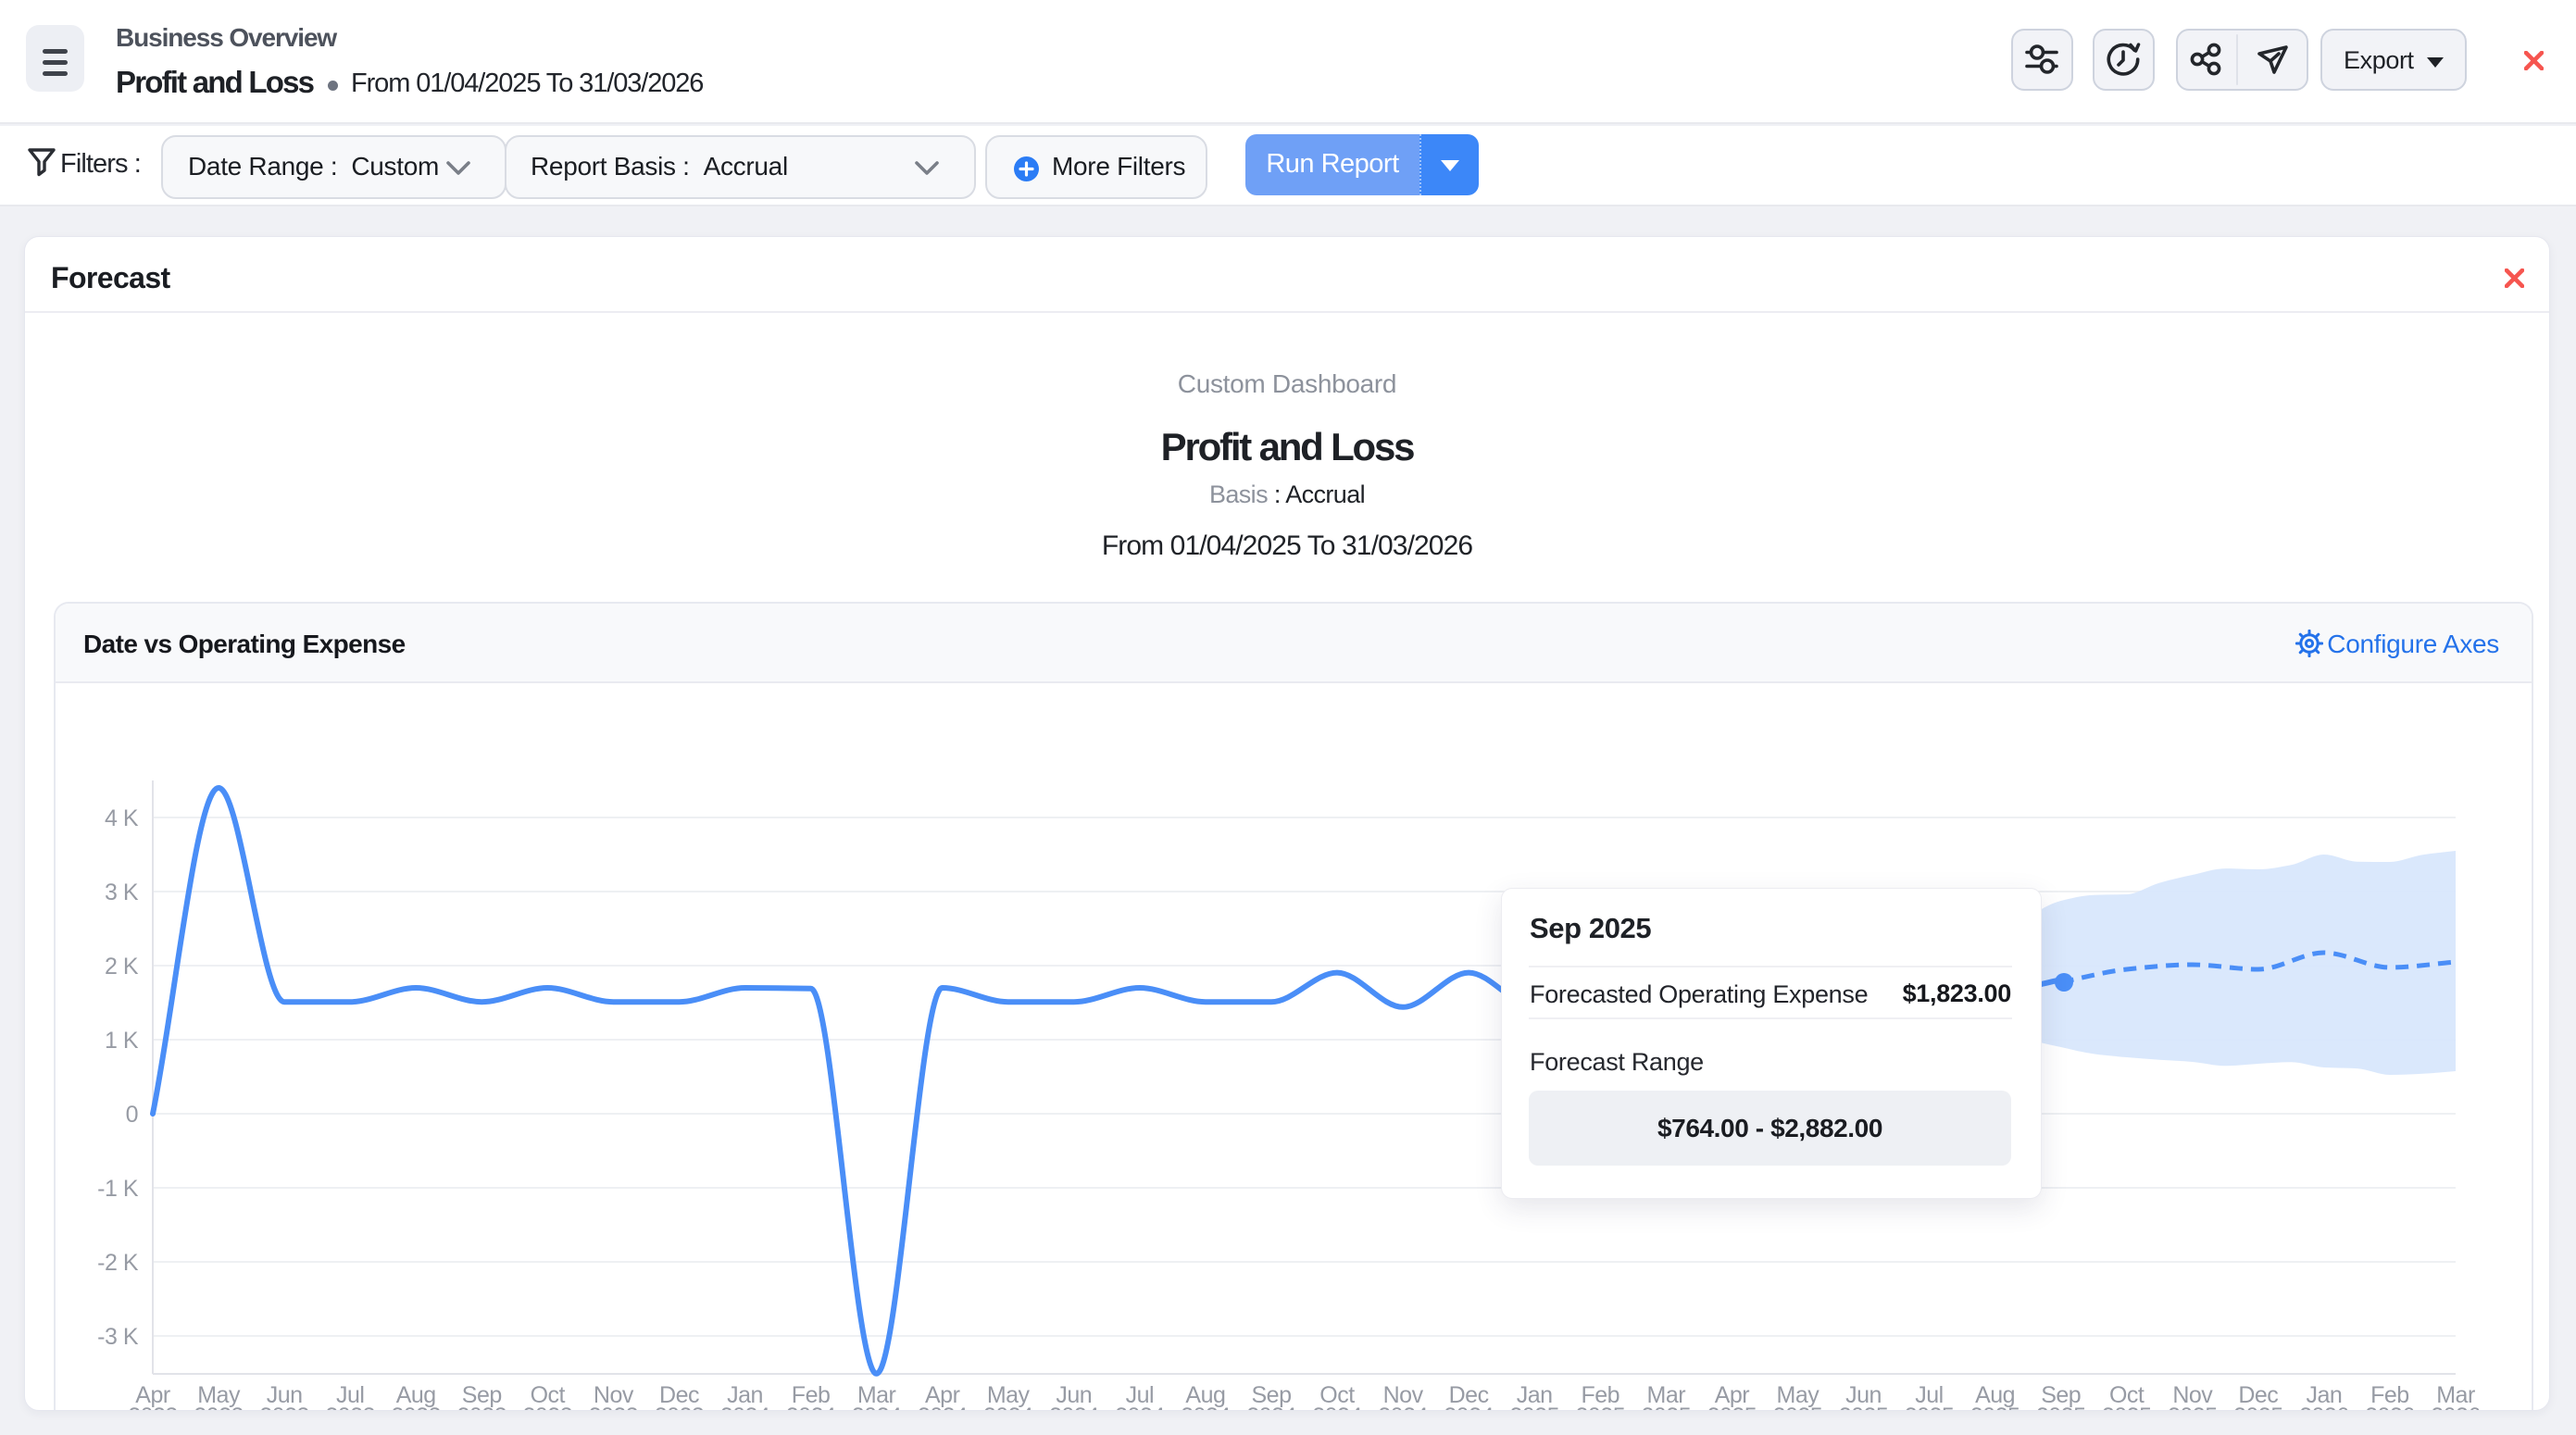 Image resolution: width=2576 pixels, height=1435 pixels. I want to click on svg-text: 3 K, so click(122, 892).